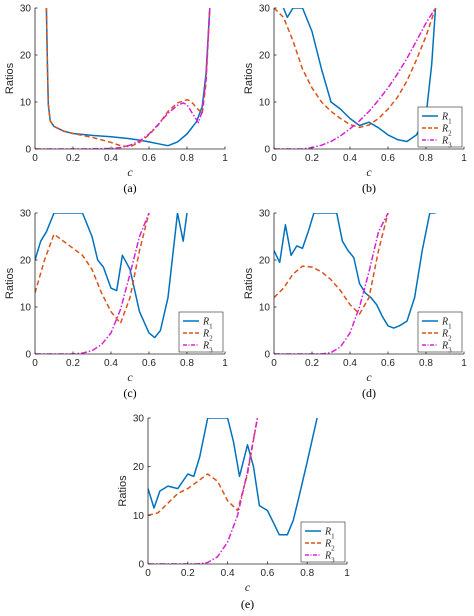  Describe the element at coordinates (247, 604) in the screenshot. I see `panel-label: (e)` at that location.